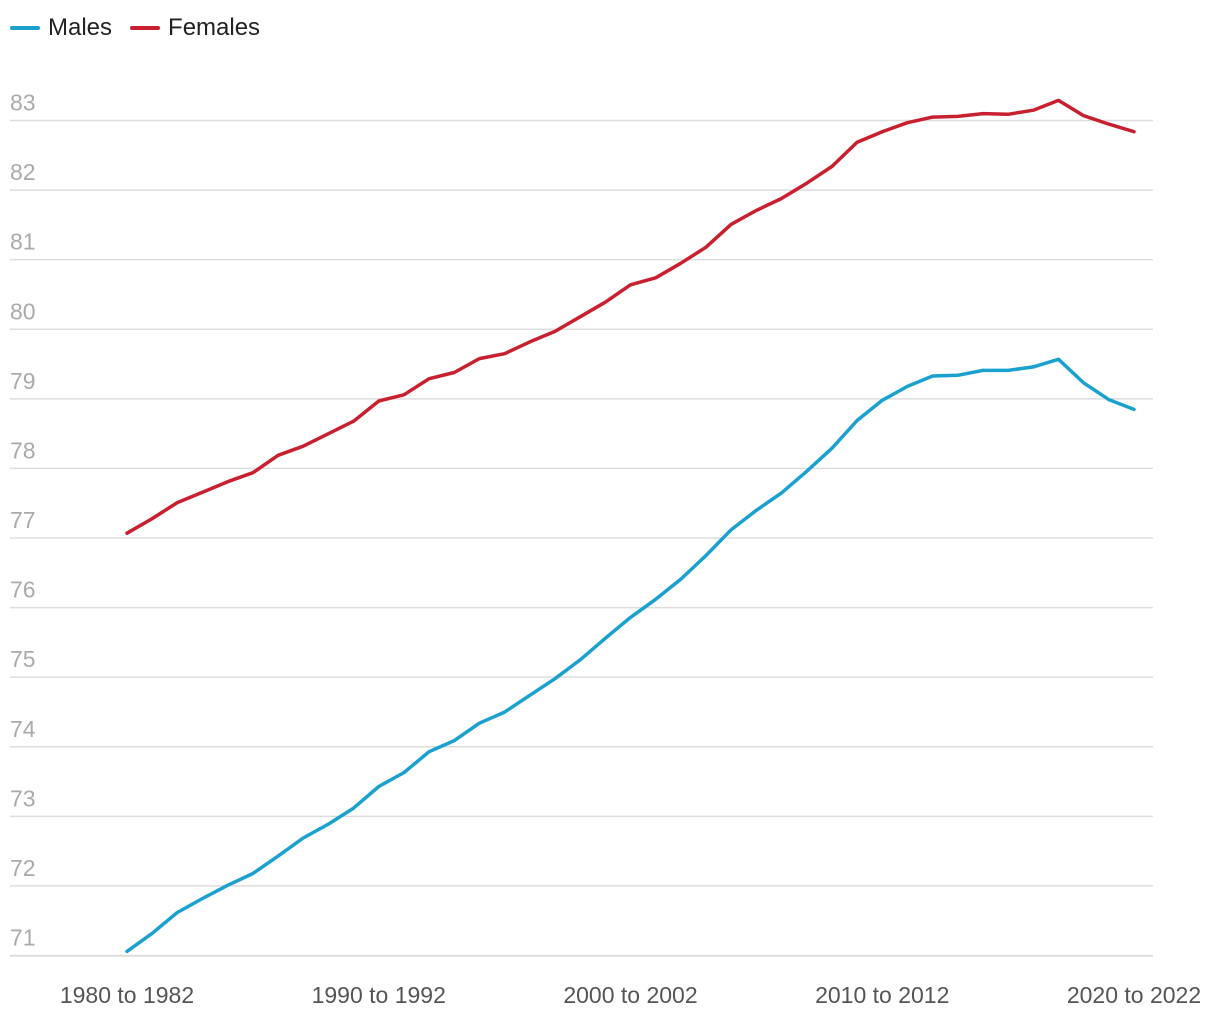  What do you see at coordinates (25, 28) in the screenshot?
I see `legend-swatch-males` at bounding box center [25, 28].